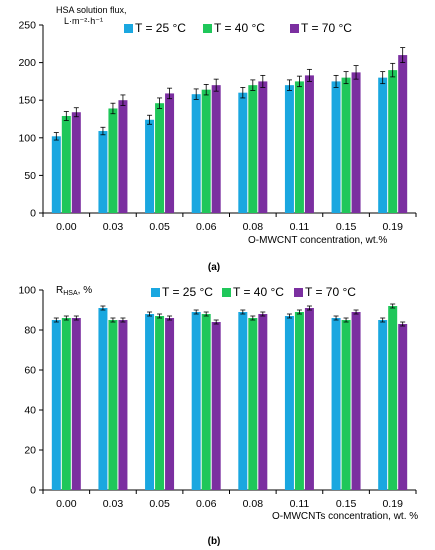 This screenshot has height=550, width=435. I want to click on bar-40c-0.19, so click(393, 142).